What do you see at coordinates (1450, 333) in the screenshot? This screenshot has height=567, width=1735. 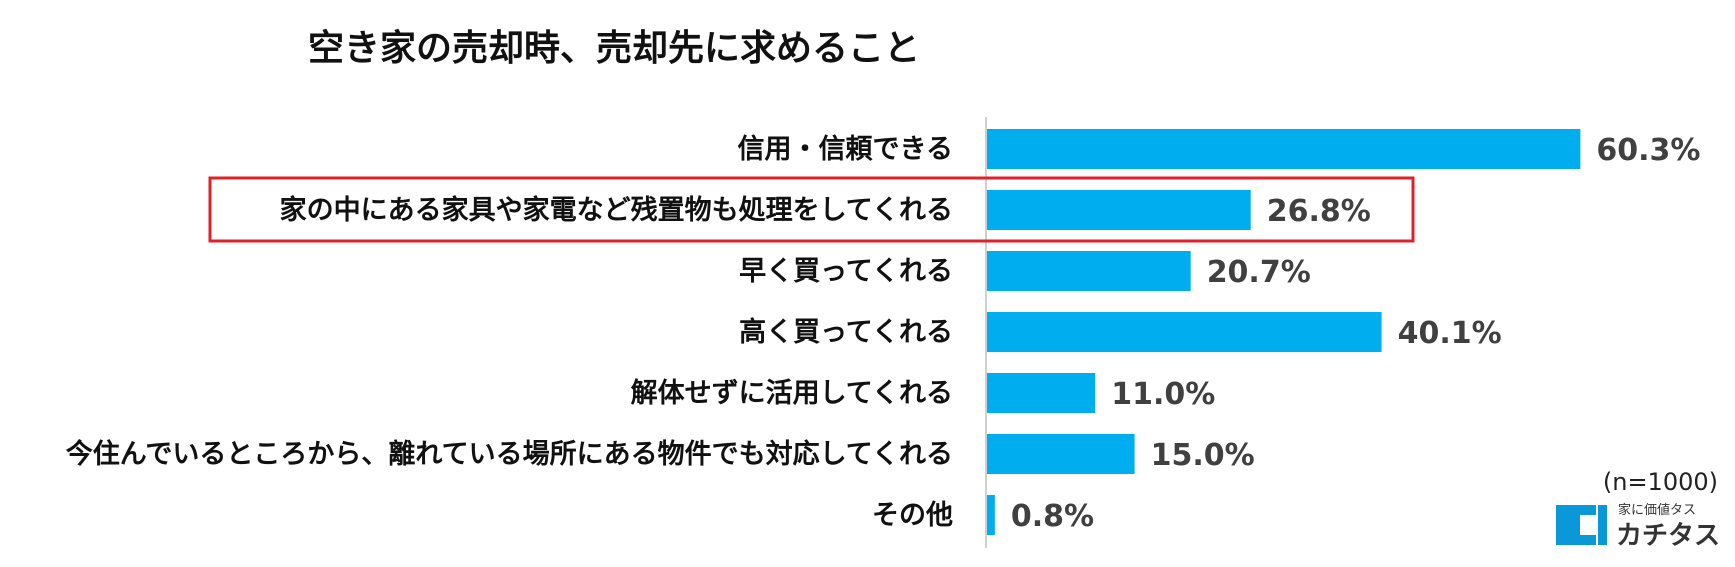 I see `value-label: 40.1%` at bounding box center [1450, 333].